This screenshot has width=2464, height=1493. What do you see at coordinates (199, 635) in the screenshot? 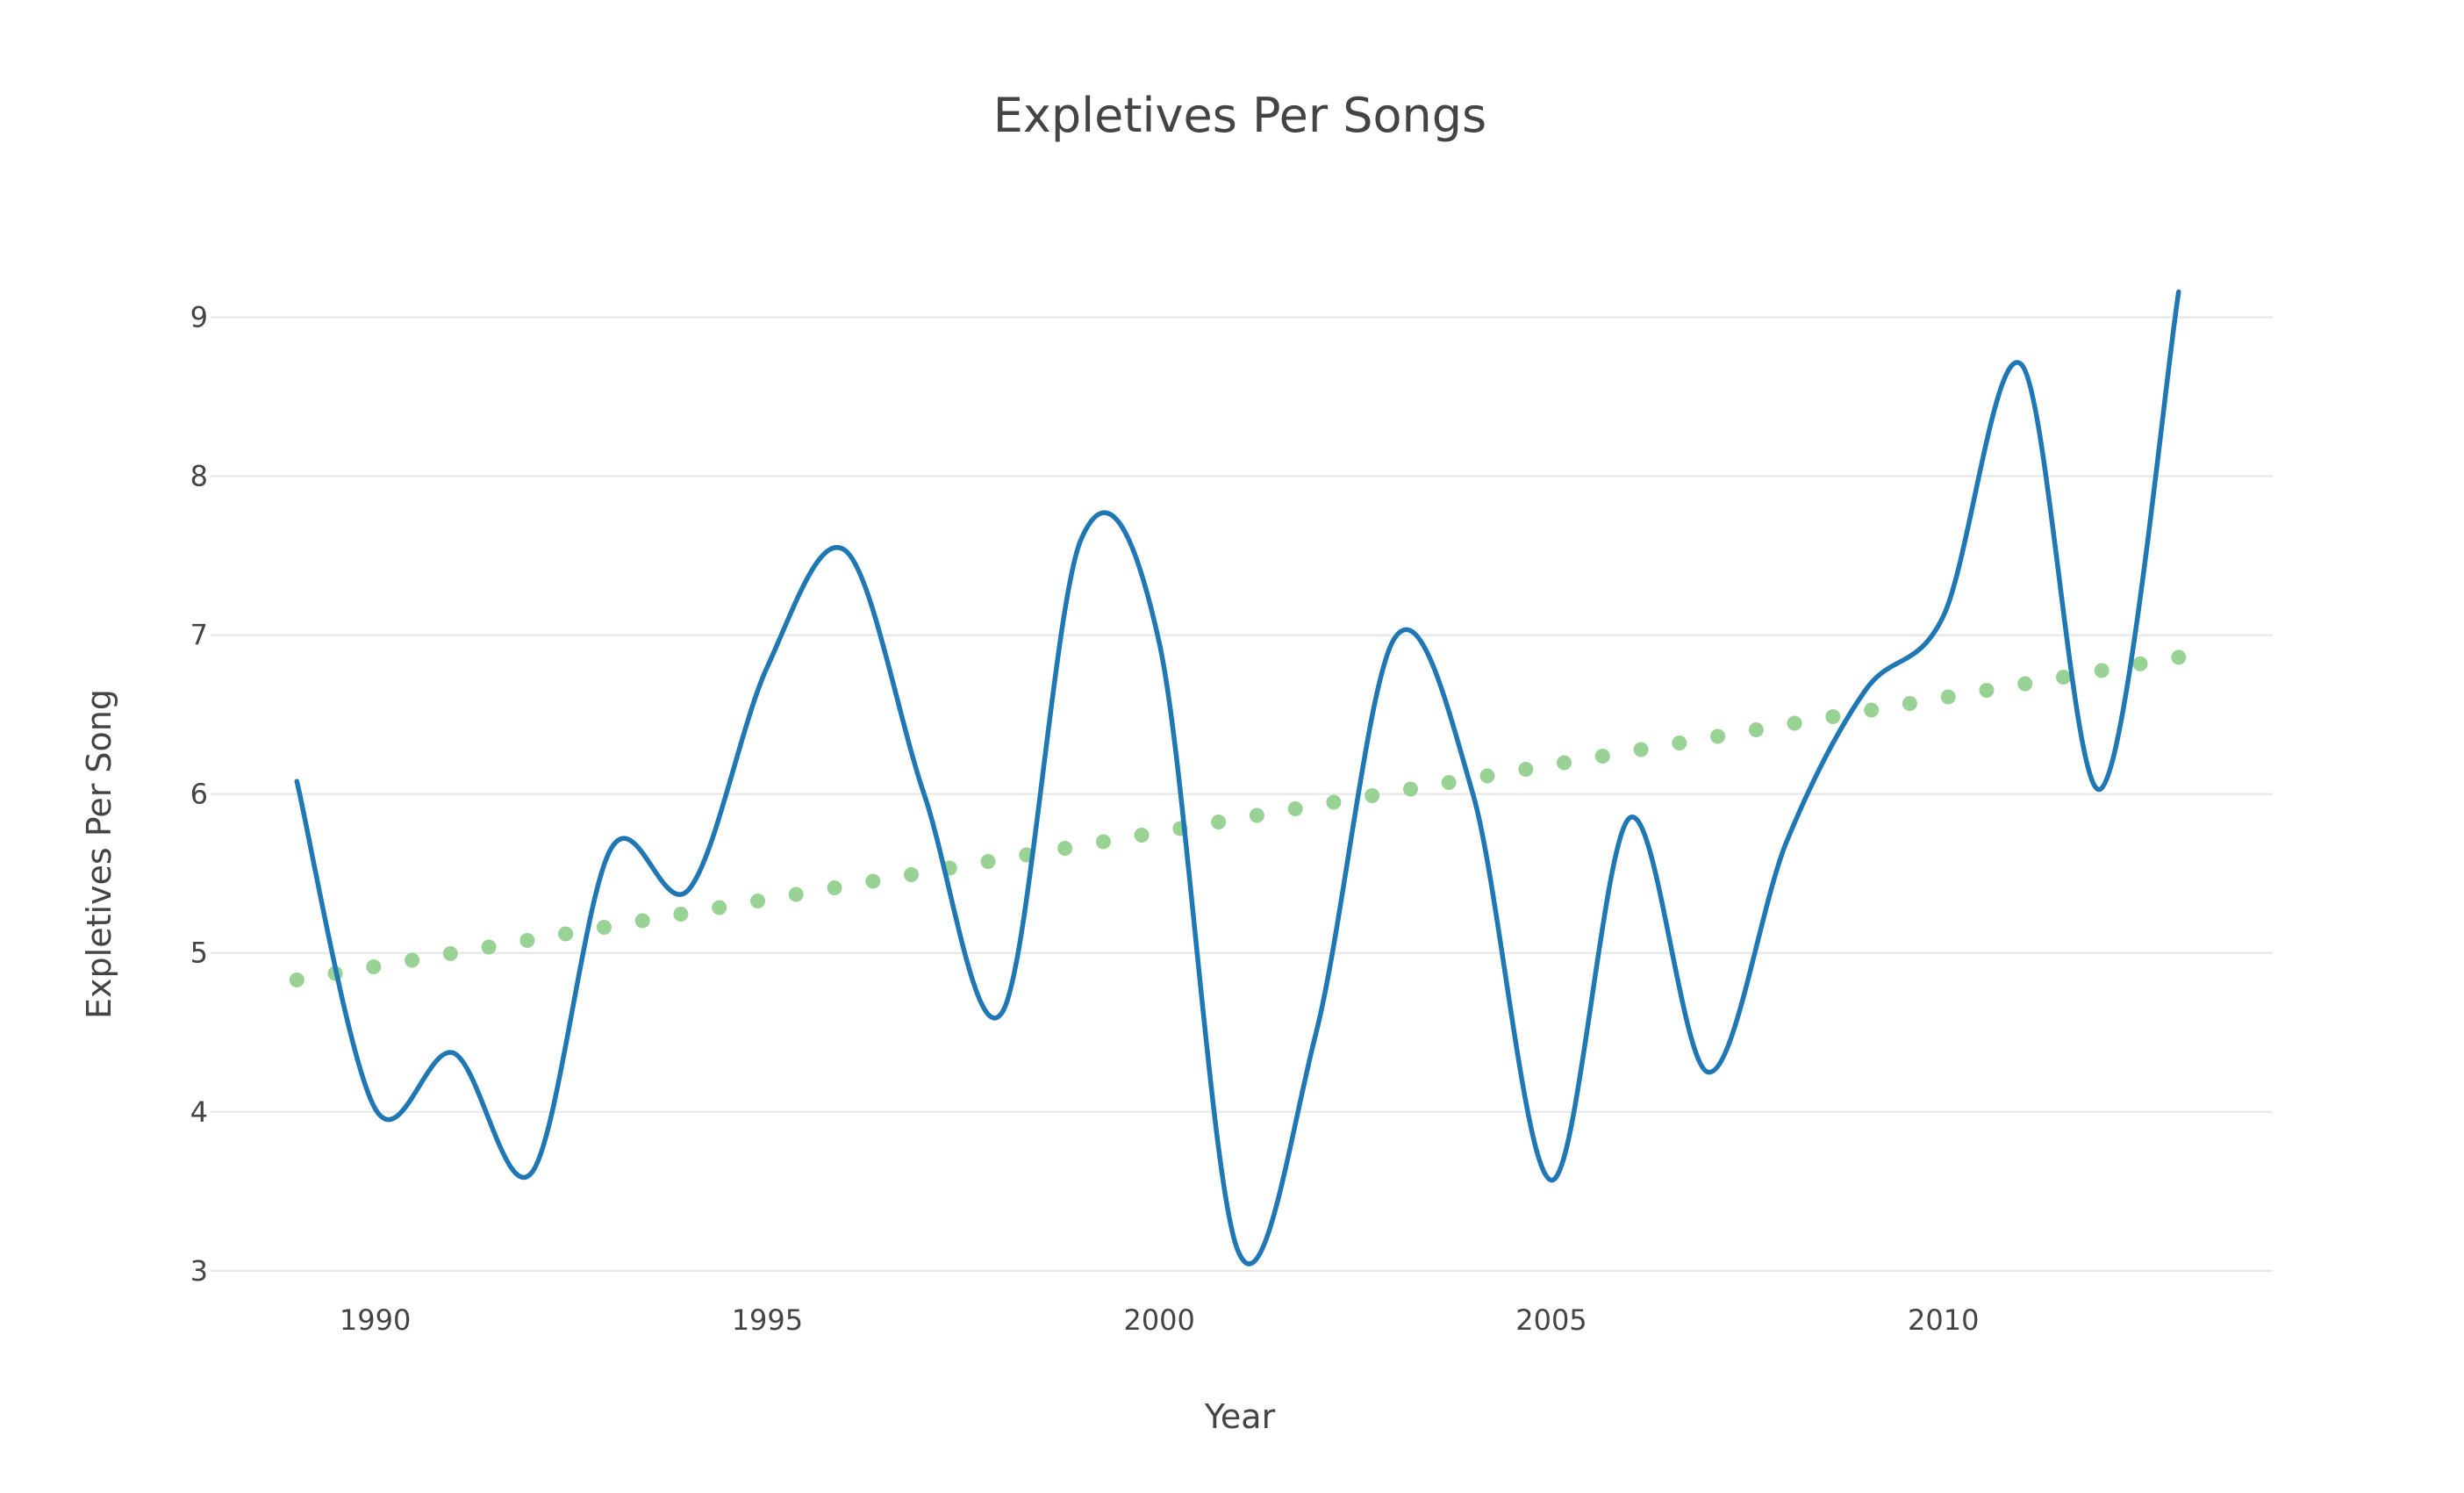
I see `y-tick-label: 7` at bounding box center [199, 635].